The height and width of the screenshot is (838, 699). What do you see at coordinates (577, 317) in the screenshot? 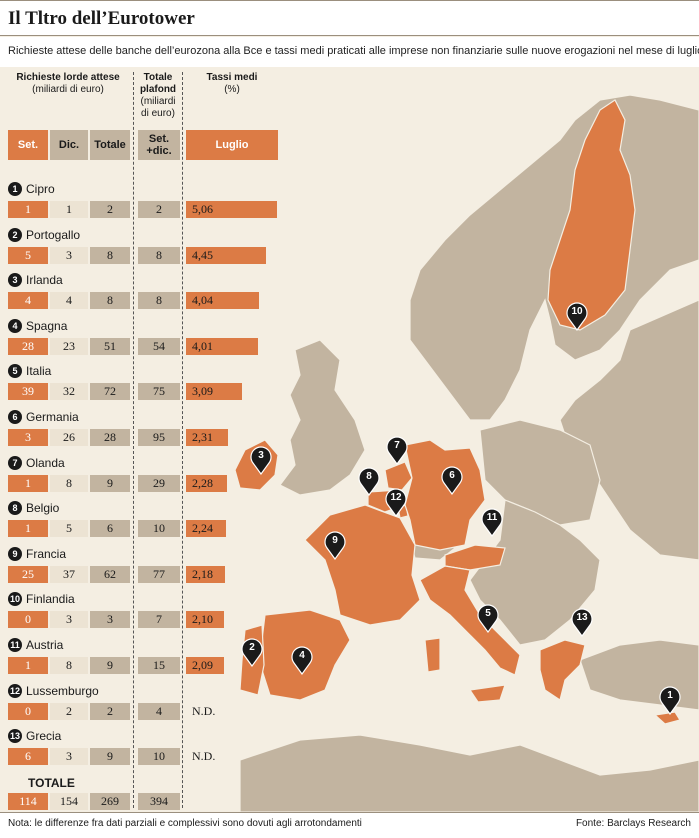
I see `map-marker-10: 10` at bounding box center [577, 317].